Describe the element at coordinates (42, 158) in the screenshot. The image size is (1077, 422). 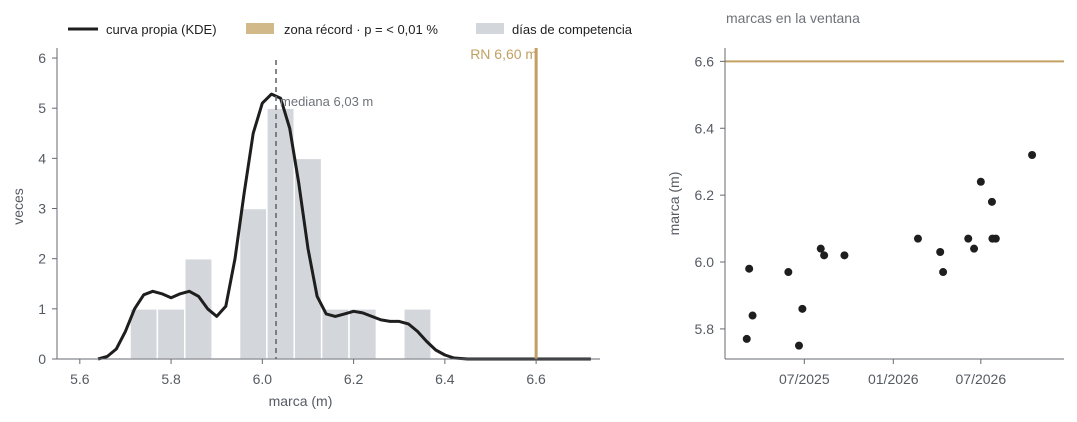
I see `y-tick-label: 4` at that location.